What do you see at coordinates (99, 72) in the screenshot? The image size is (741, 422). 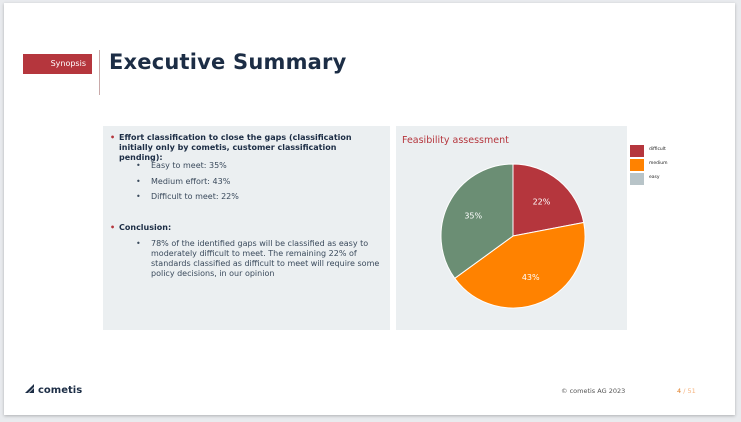 I see `divider` at bounding box center [99, 72].